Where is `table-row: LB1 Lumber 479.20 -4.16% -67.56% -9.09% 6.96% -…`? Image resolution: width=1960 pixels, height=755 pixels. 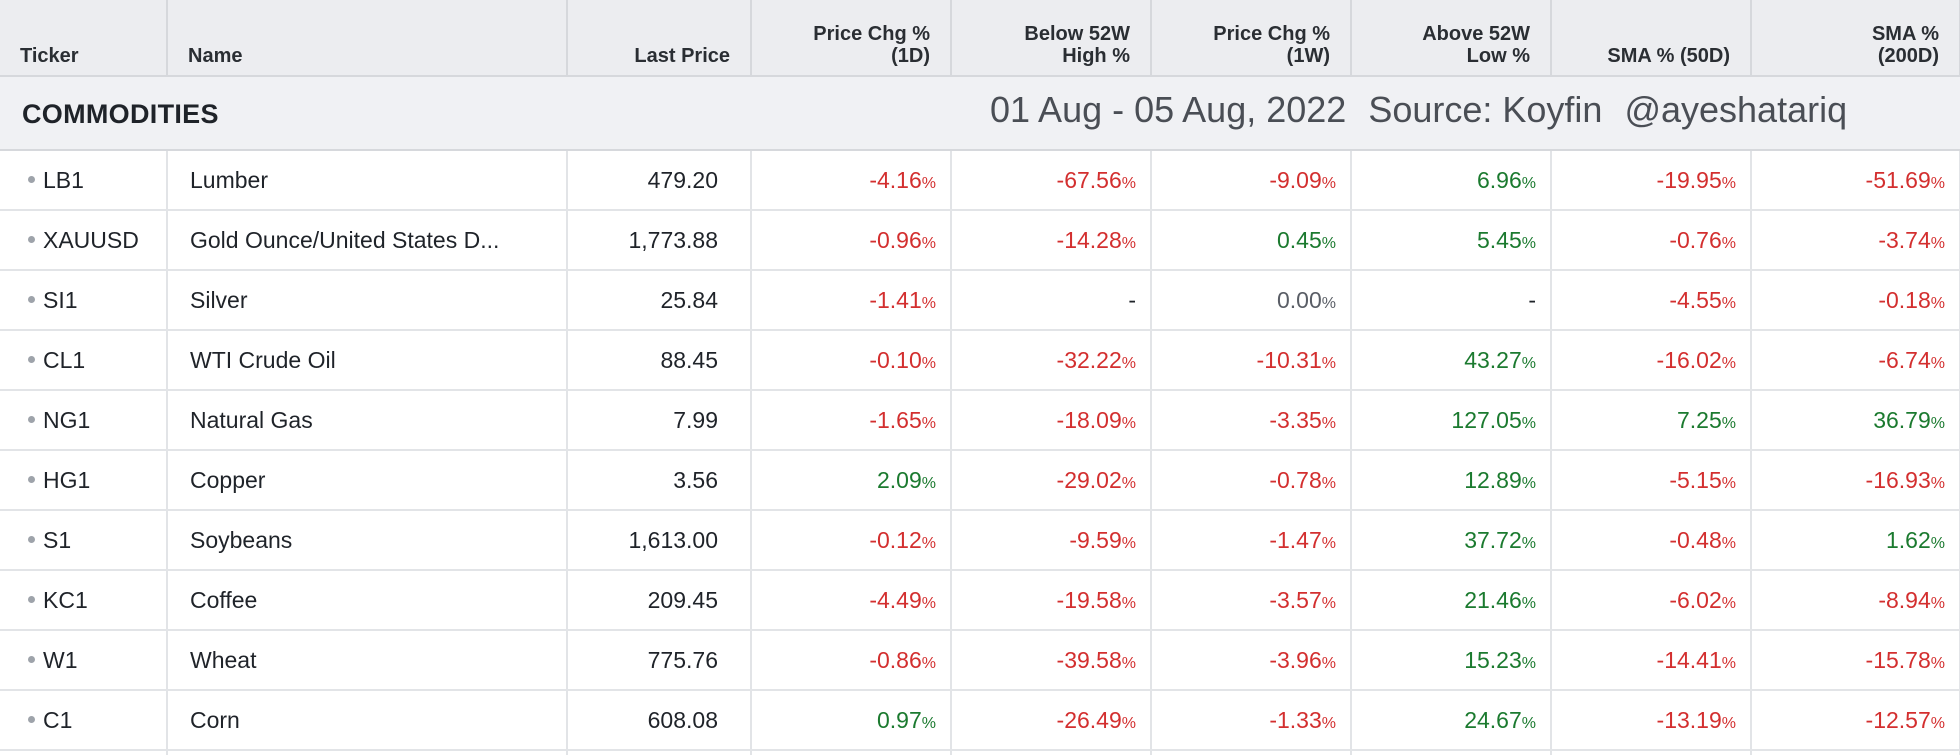
table-row: LB1 Lumber 479.20 -4.16% -67.56% -9.09% 6.96% -… is located at coordinates (980, 180).